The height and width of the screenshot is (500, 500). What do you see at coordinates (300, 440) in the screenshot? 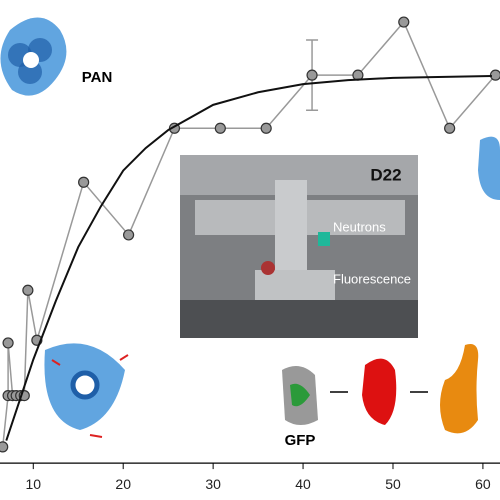
I see `annotation: GFP` at bounding box center [300, 440].